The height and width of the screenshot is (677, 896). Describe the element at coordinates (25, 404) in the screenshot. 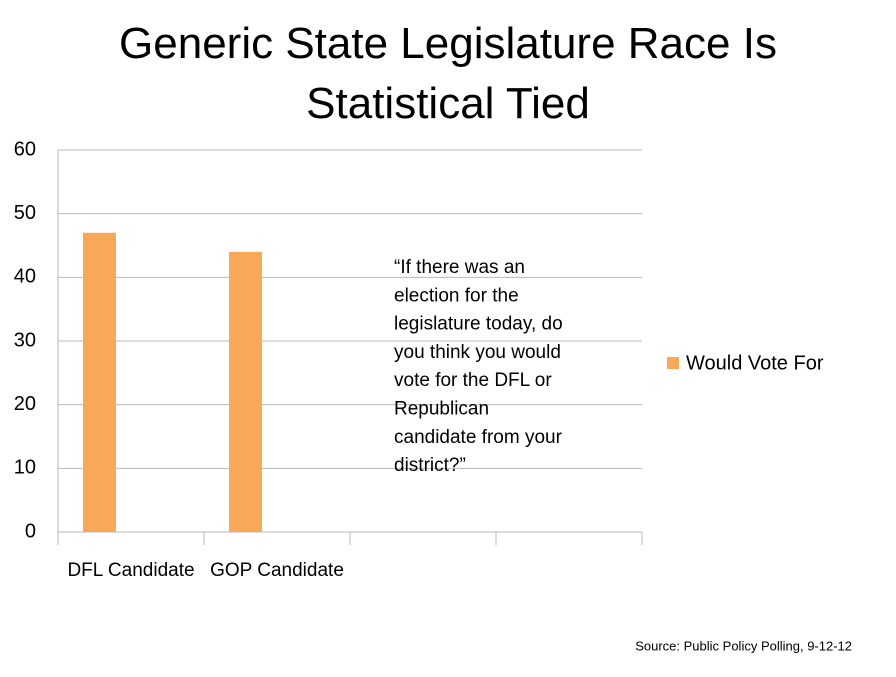

I see `y-tick-label: 20` at that location.